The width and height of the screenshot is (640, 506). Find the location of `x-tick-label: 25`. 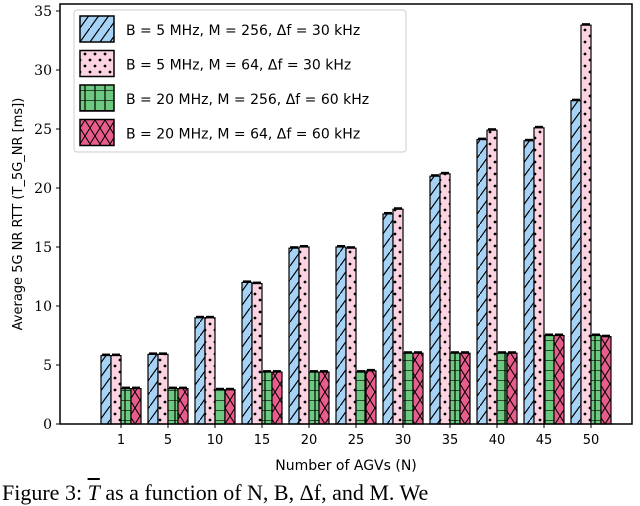

x-tick-label: 25 is located at coordinates (356, 440).